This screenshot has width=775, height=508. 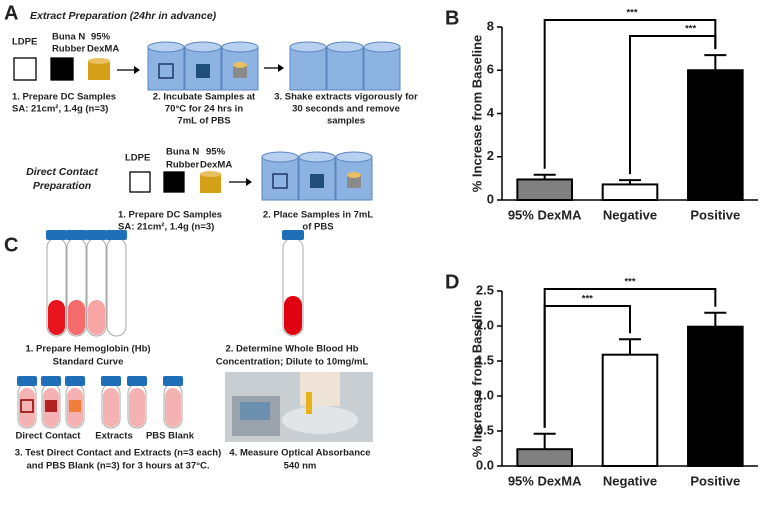 What do you see at coordinates (485, 394) in the screenshot?
I see `y-tick-label: 1.0` at bounding box center [485, 394].